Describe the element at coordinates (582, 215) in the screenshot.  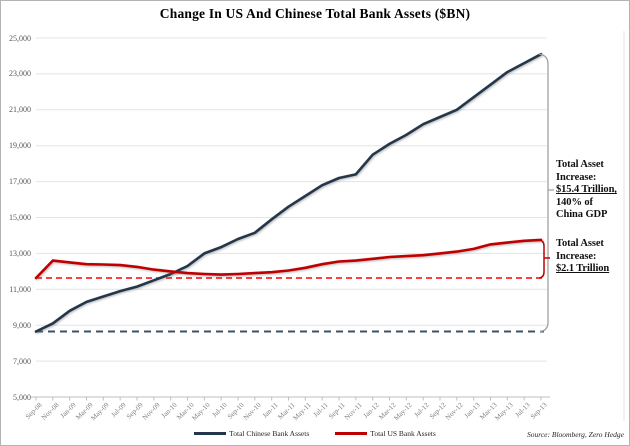
I see `annotation-line: China GDP` at that location.